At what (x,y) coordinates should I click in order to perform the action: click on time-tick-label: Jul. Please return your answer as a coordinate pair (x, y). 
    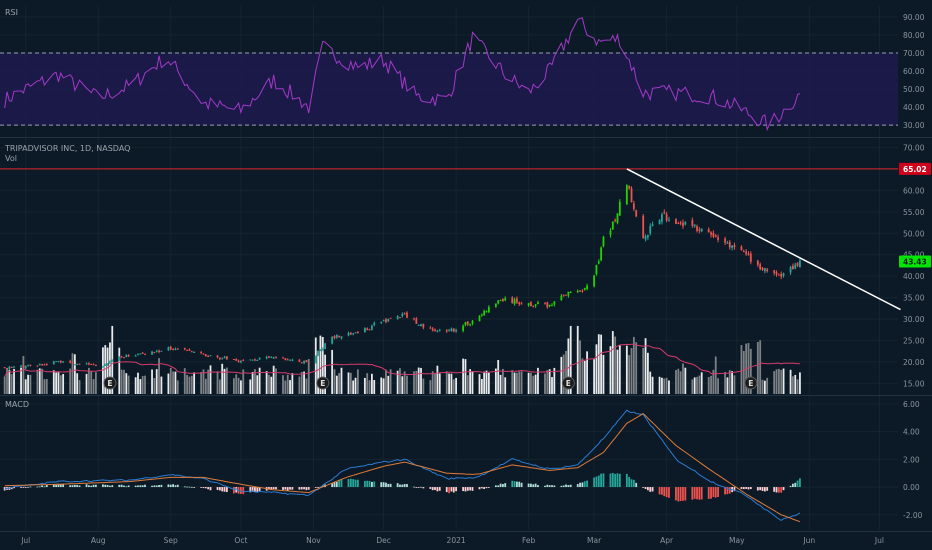
    Looking at the image, I should click on (25, 540).